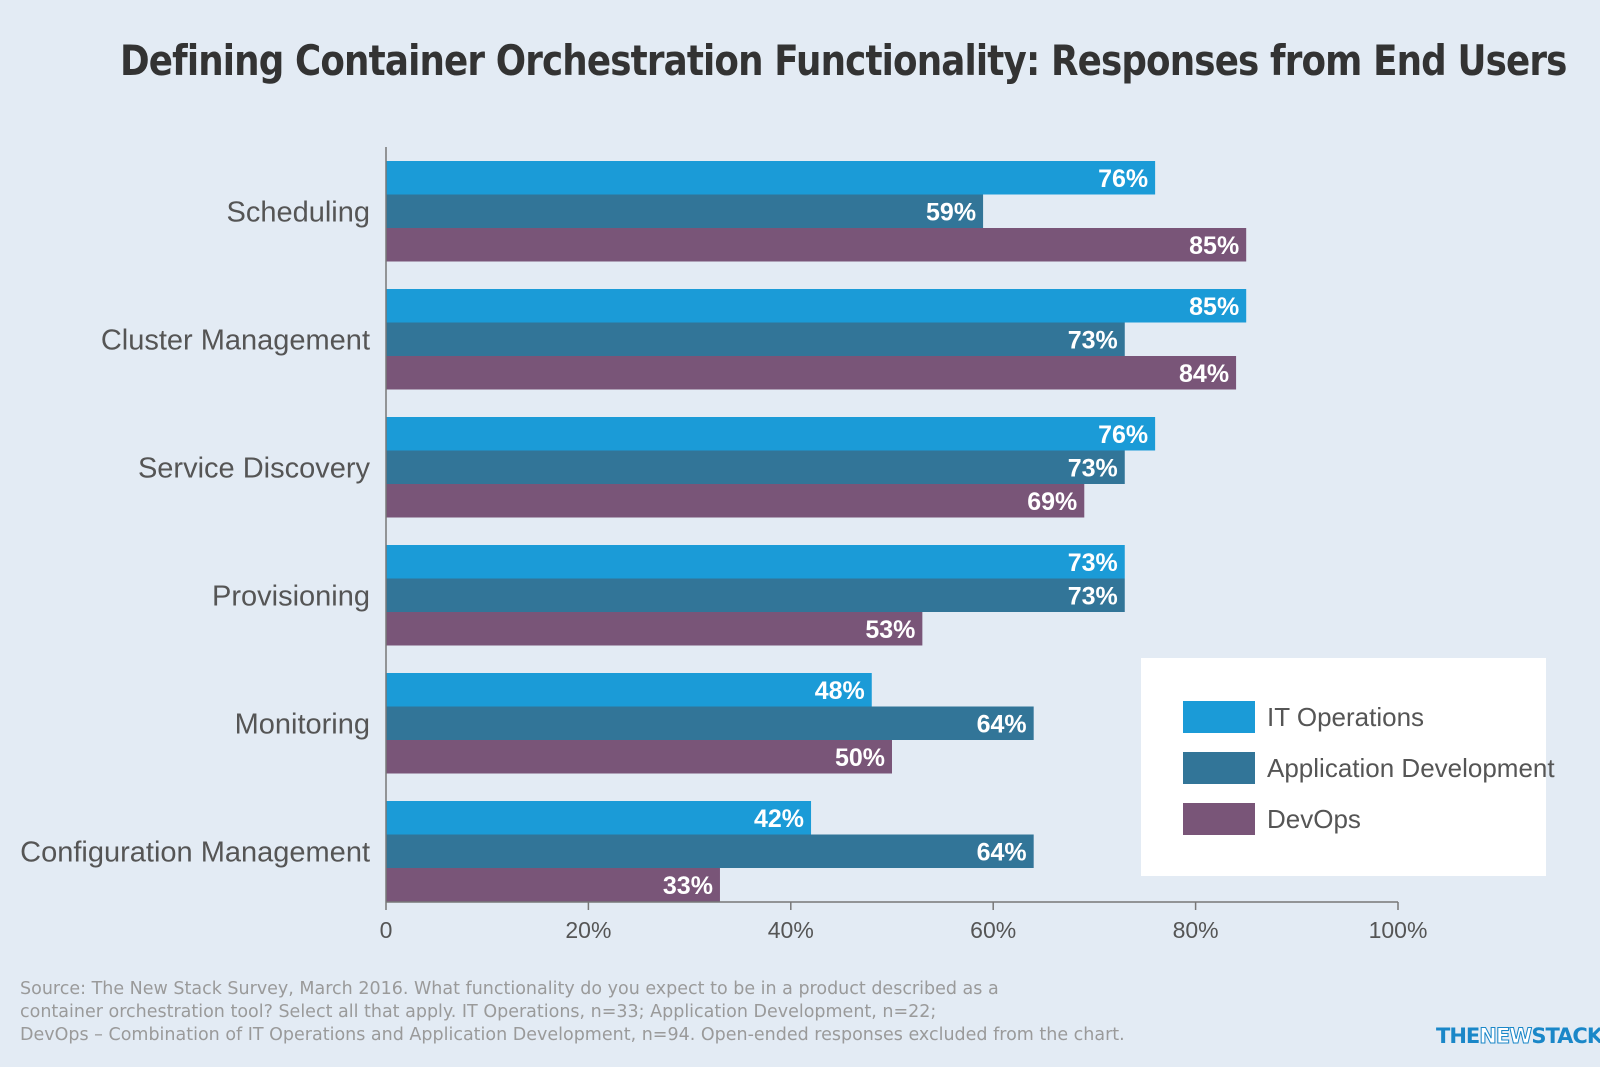 This screenshot has width=1600, height=1067. What do you see at coordinates (1196, 930) in the screenshot?
I see `x-tick-label-80: 80%` at bounding box center [1196, 930].